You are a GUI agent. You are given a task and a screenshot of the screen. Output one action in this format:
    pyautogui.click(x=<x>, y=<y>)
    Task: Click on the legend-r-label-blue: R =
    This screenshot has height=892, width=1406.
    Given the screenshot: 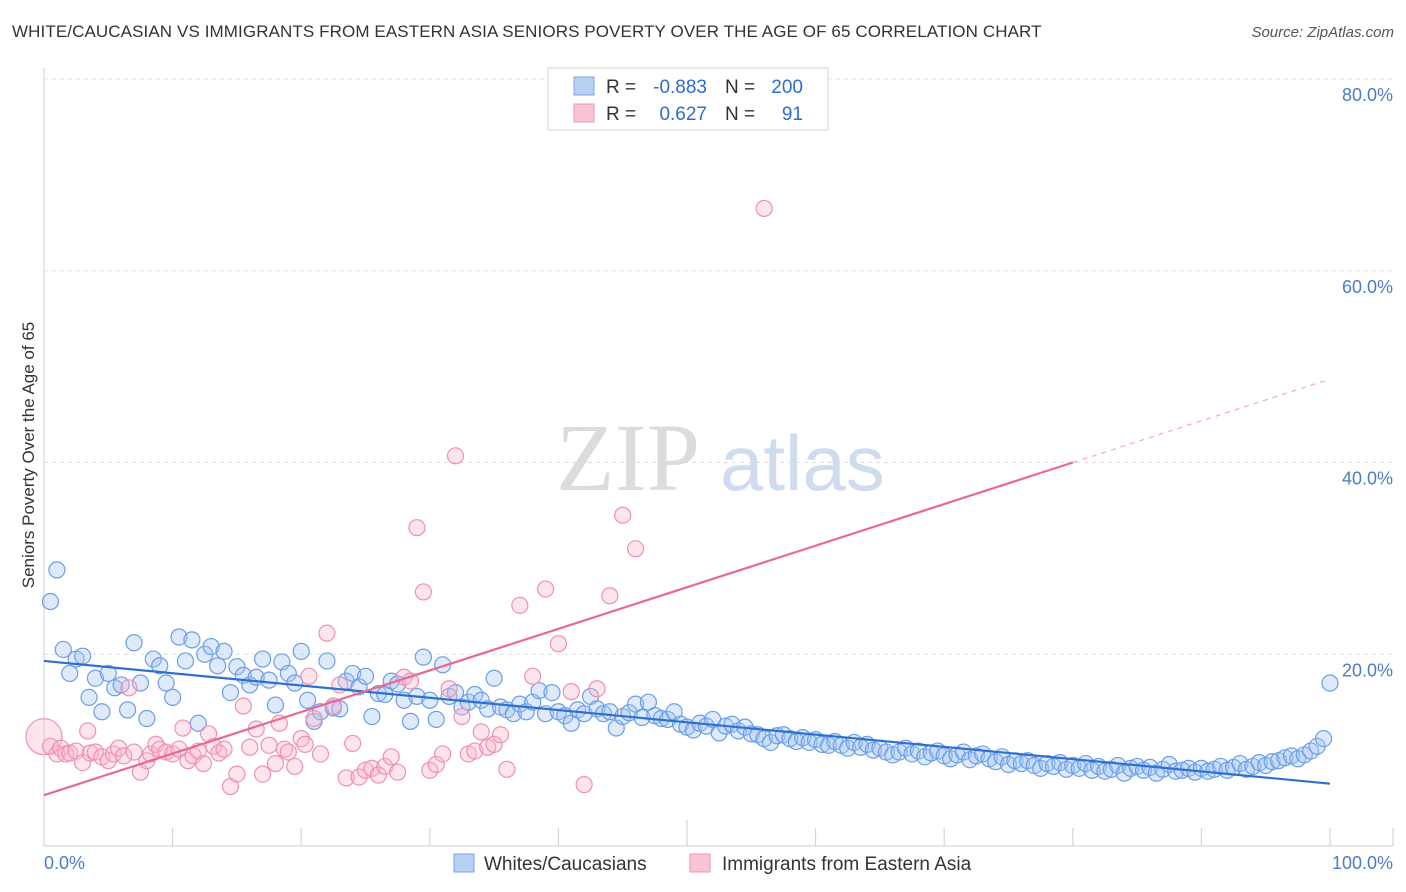 What is the action you would take?
    pyautogui.click(x=621, y=87)
    